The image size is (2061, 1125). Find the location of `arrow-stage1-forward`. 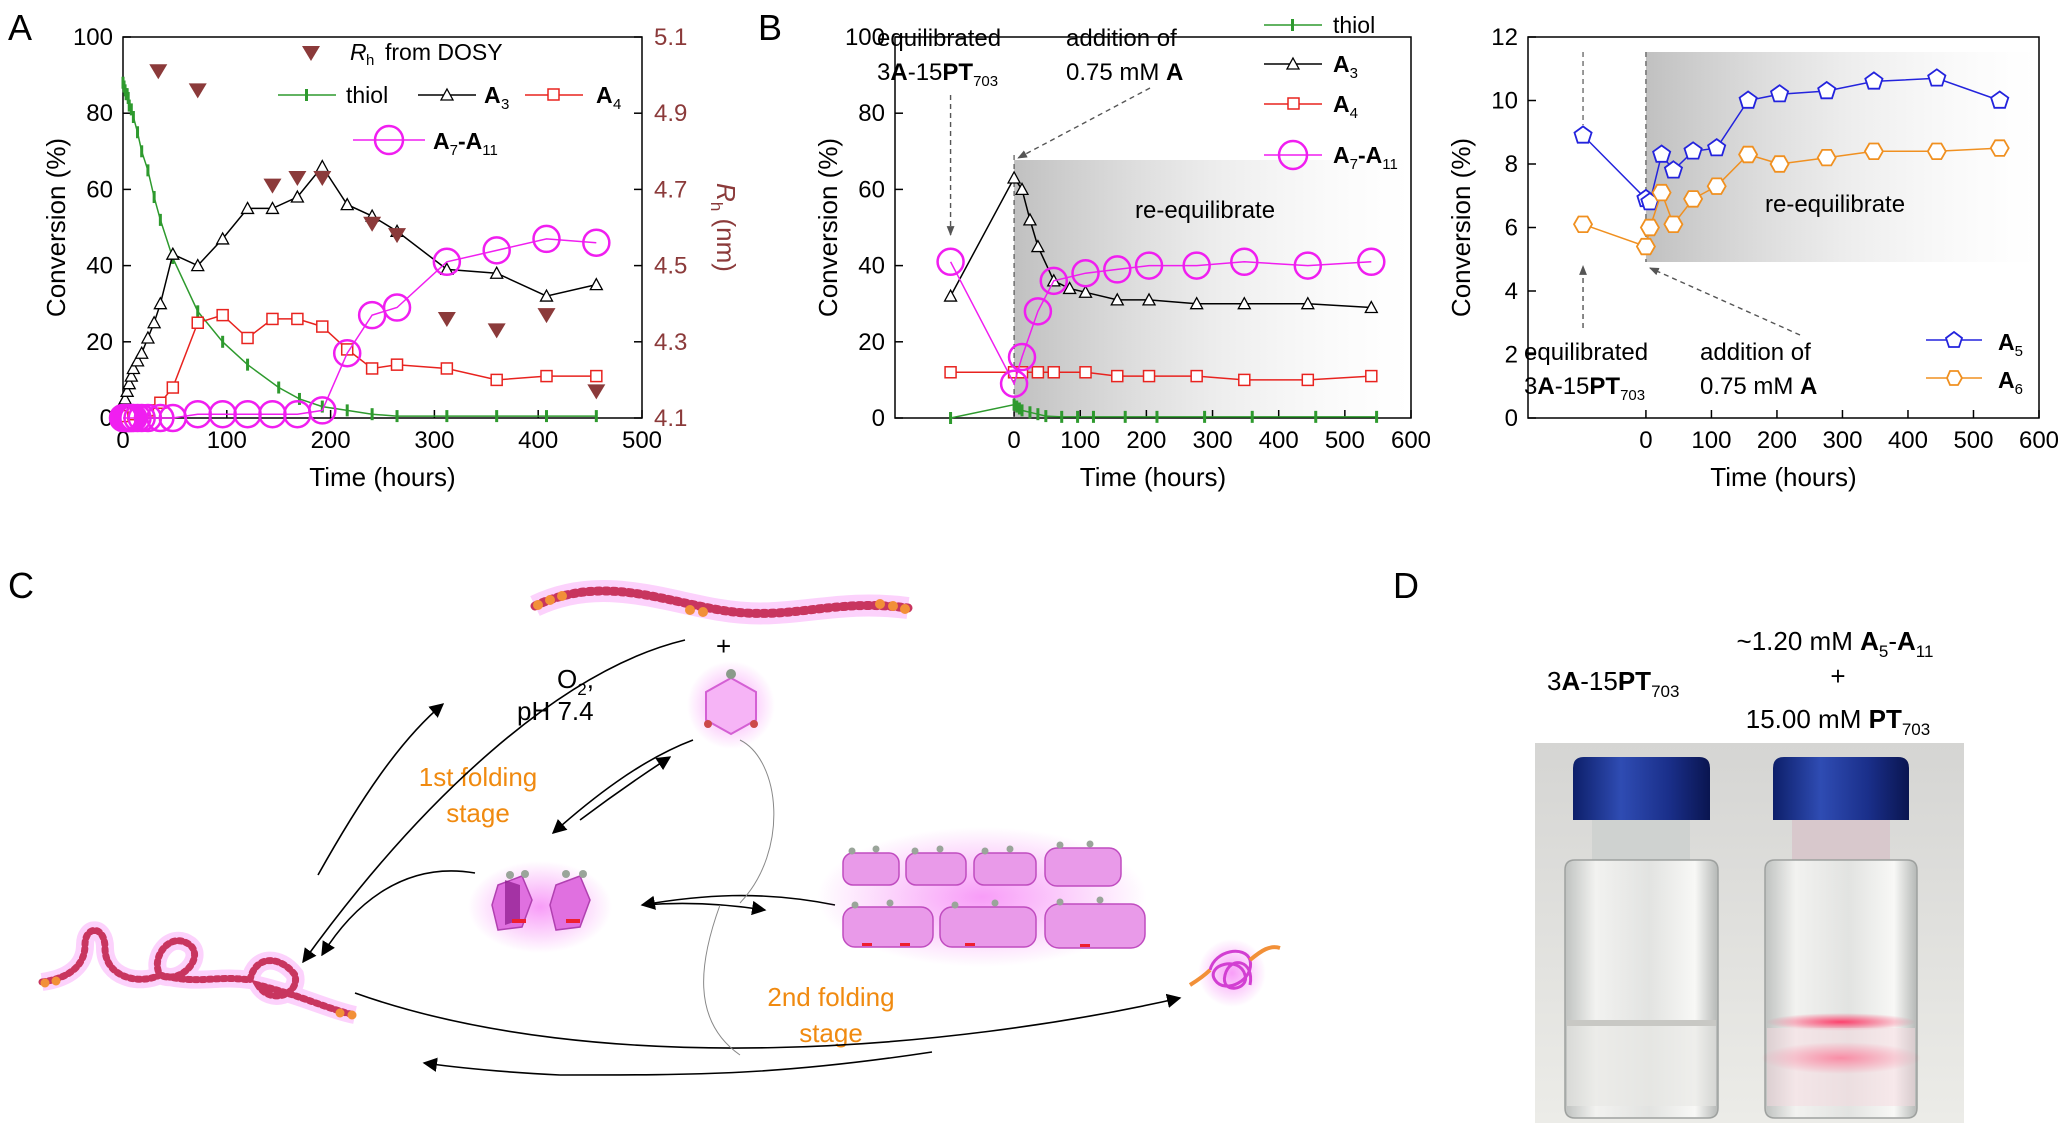

arrow-stage1-forward is located at coordinates (622, 786).